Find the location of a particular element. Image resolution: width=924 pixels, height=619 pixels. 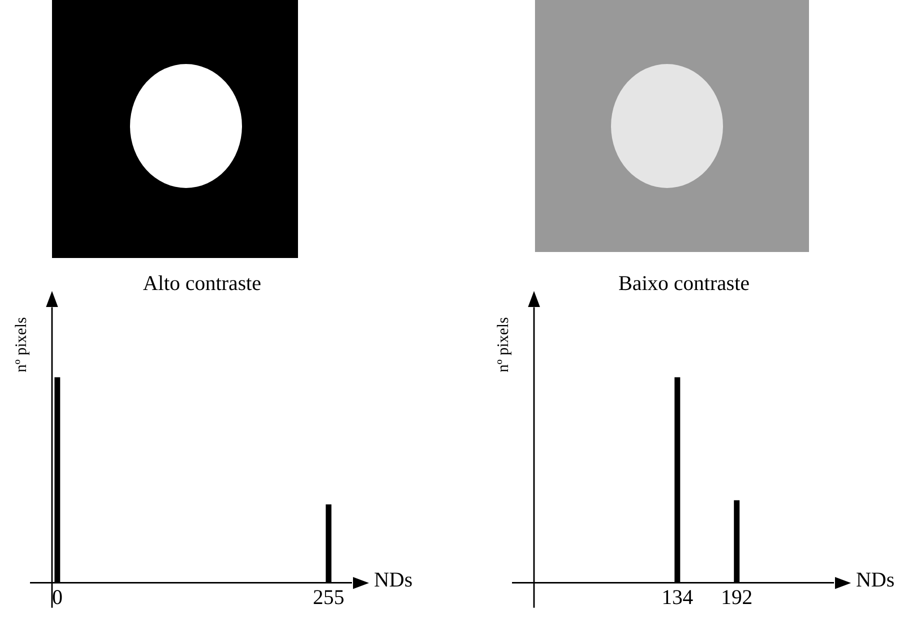

chart-title: Alto contraste is located at coordinates (202, 283).